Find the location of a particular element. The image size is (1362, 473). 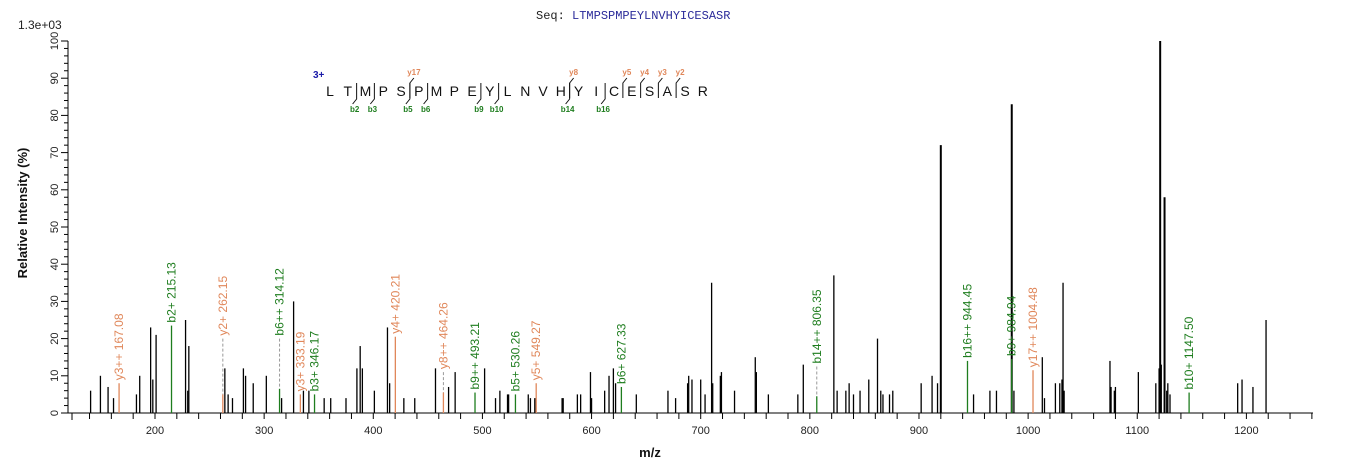

b-ion-marker: b5 is located at coordinates (408, 109).